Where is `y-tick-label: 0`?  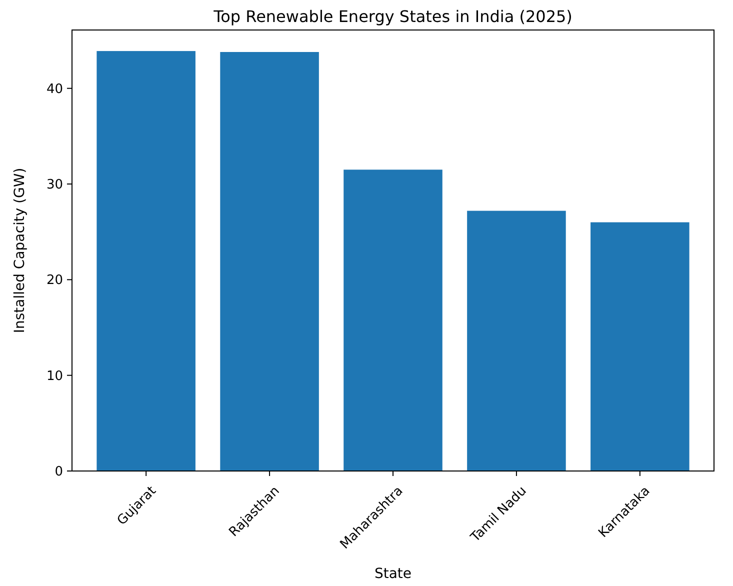
y-tick-label: 0 is located at coordinates (58, 472).